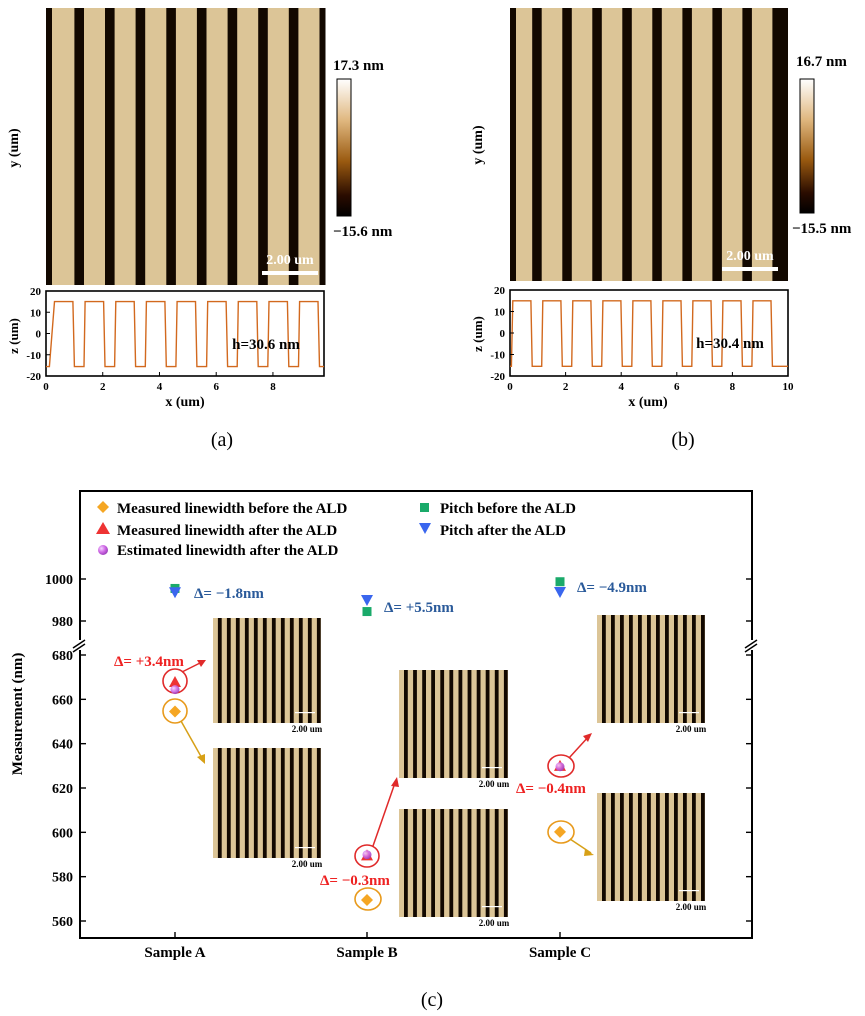 The image size is (865, 1016). What do you see at coordinates (425, 528) in the screenshot?
I see `legend-marker-triangle-down` at bounding box center [425, 528].